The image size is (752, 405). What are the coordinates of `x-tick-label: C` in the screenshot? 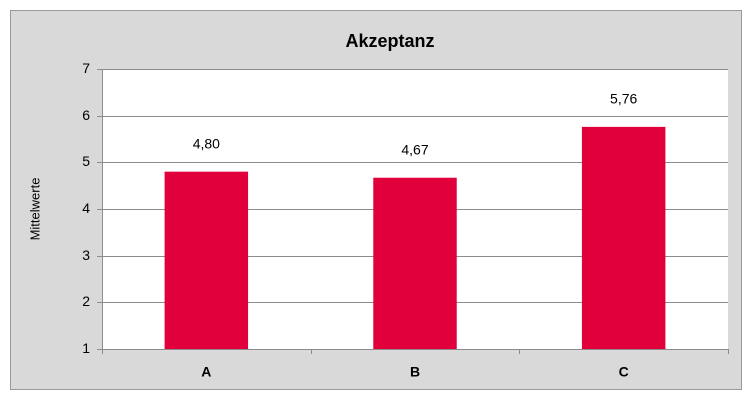 It's located at (624, 372).